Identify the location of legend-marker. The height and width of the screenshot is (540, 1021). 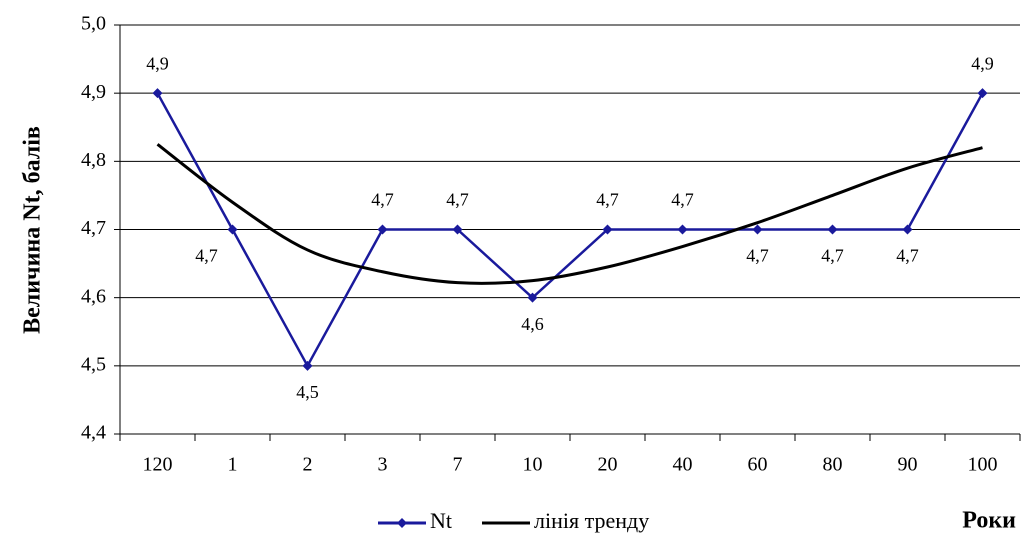
(402, 523).